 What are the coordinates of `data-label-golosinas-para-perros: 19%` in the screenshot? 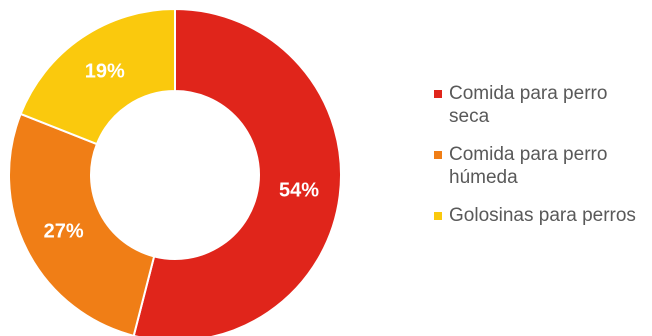 It's located at (105, 72).